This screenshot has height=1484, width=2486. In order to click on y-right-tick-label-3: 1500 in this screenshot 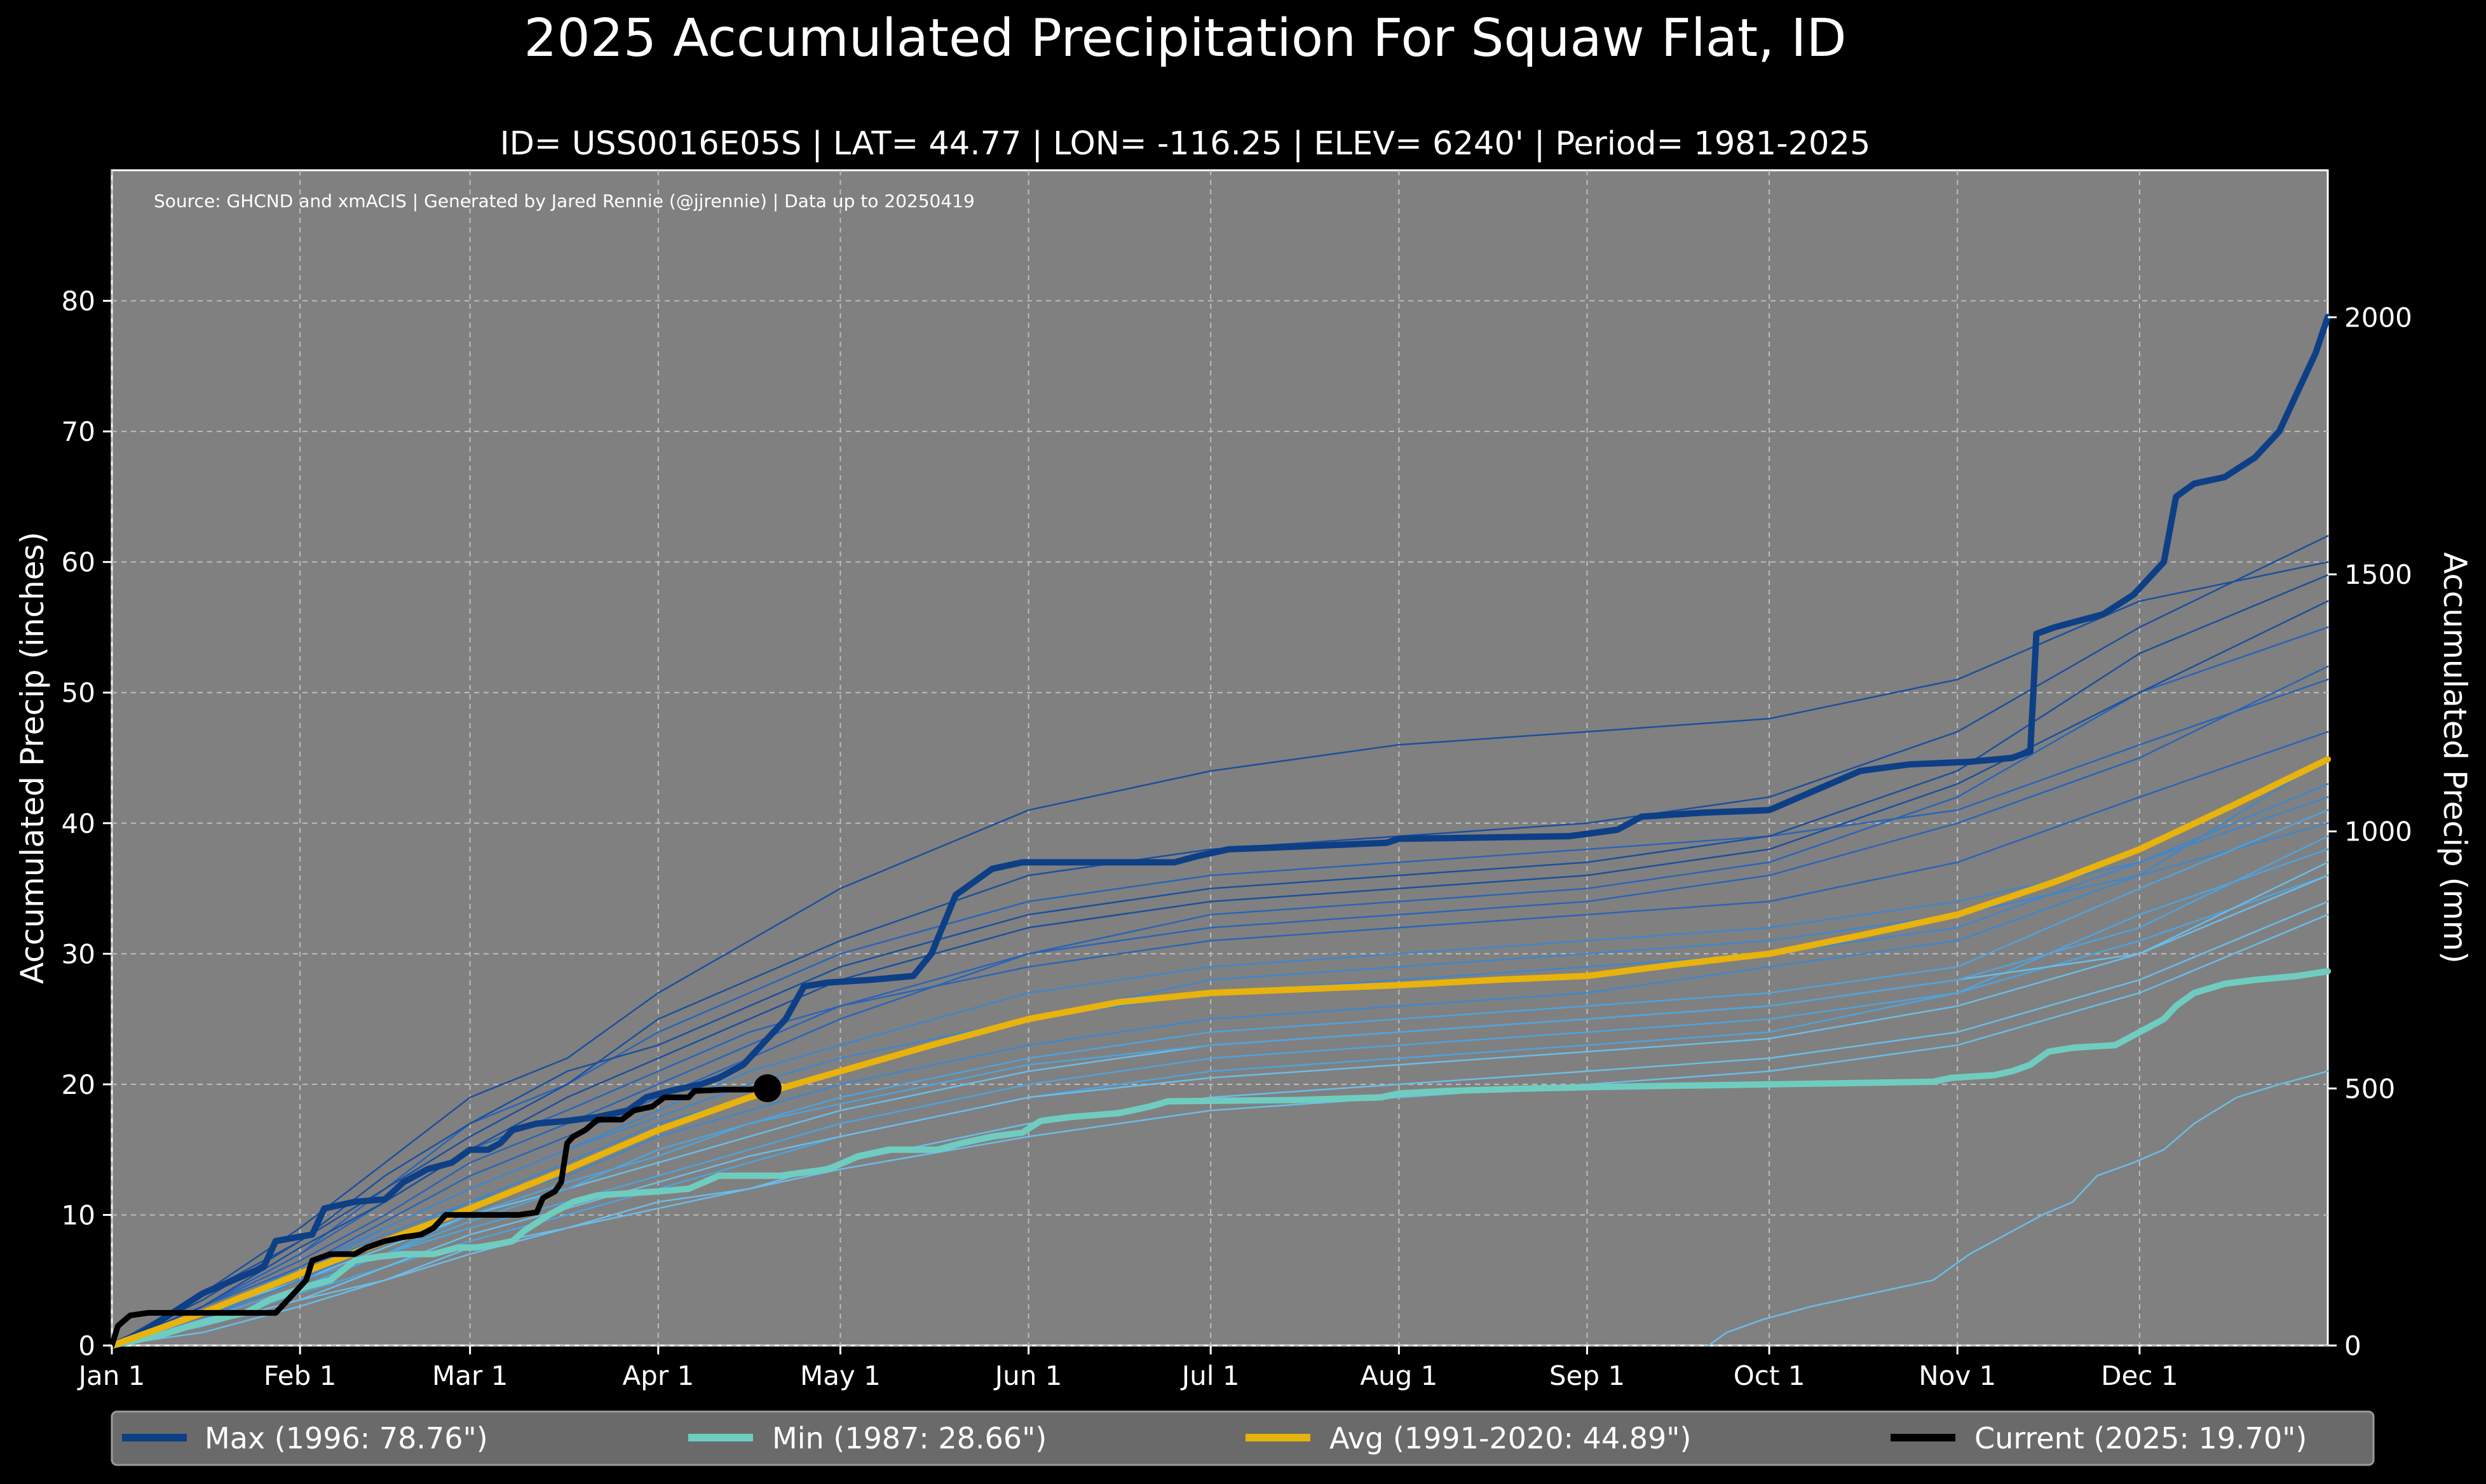, I will do `click(2378, 574)`.